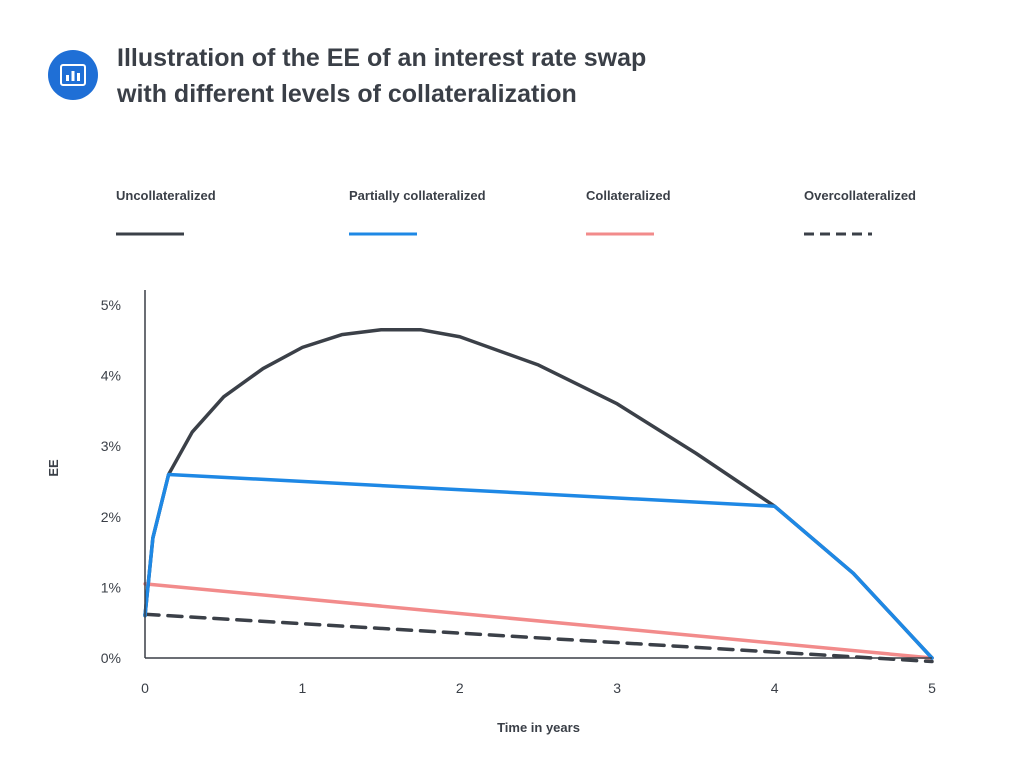  I want to click on legend-label-overcollateralized: Overcollateralized, so click(860, 195).